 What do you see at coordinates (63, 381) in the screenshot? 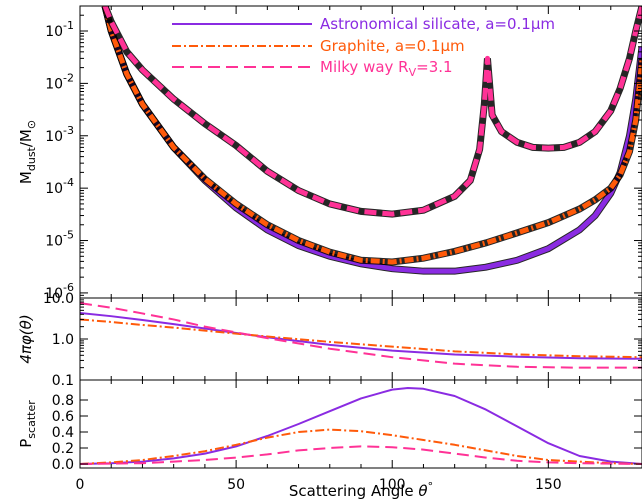
I see `ytick-label-middle: 0.1` at bounding box center [63, 381].